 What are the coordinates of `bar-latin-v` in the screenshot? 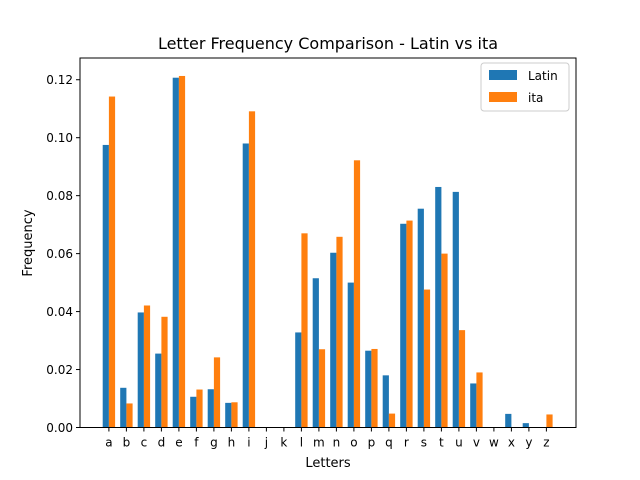 It's located at (473, 405).